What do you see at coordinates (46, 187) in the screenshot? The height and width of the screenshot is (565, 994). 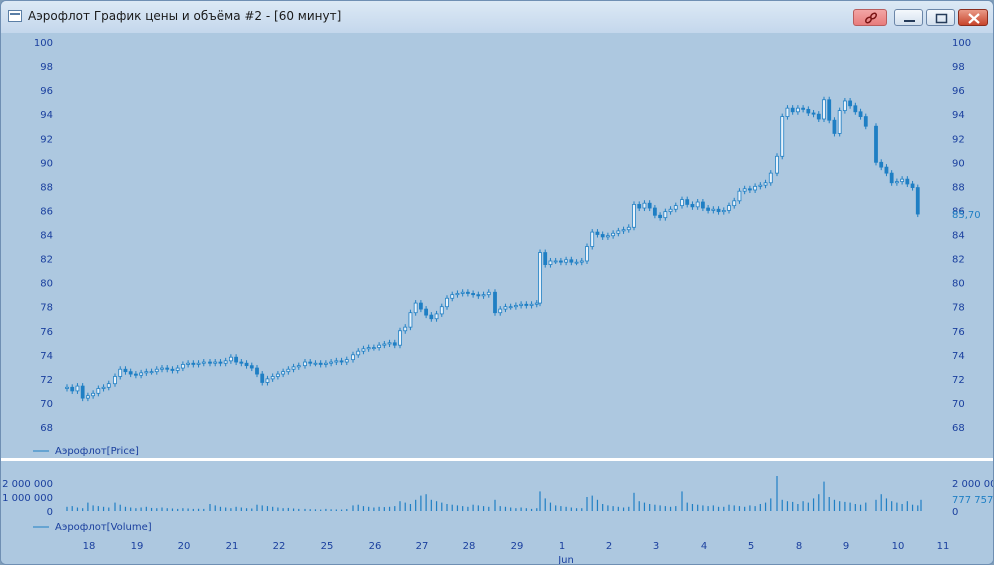 I see `price-tick-left: 88` at bounding box center [46, 187].